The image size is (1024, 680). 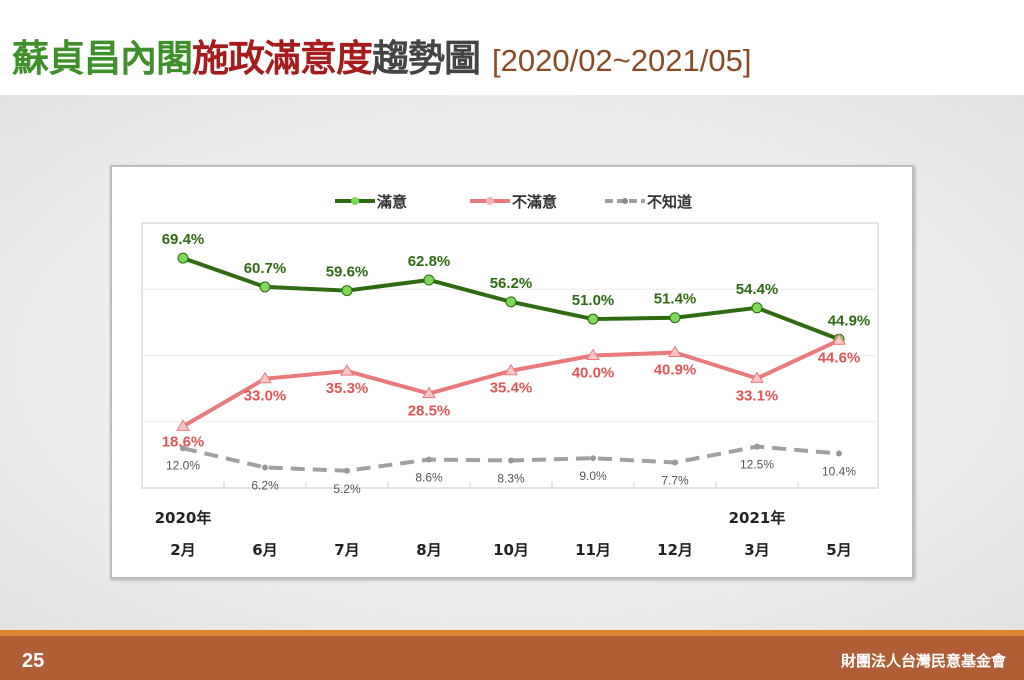 I want to click on page-number: 25, so click(x=33, y=661).